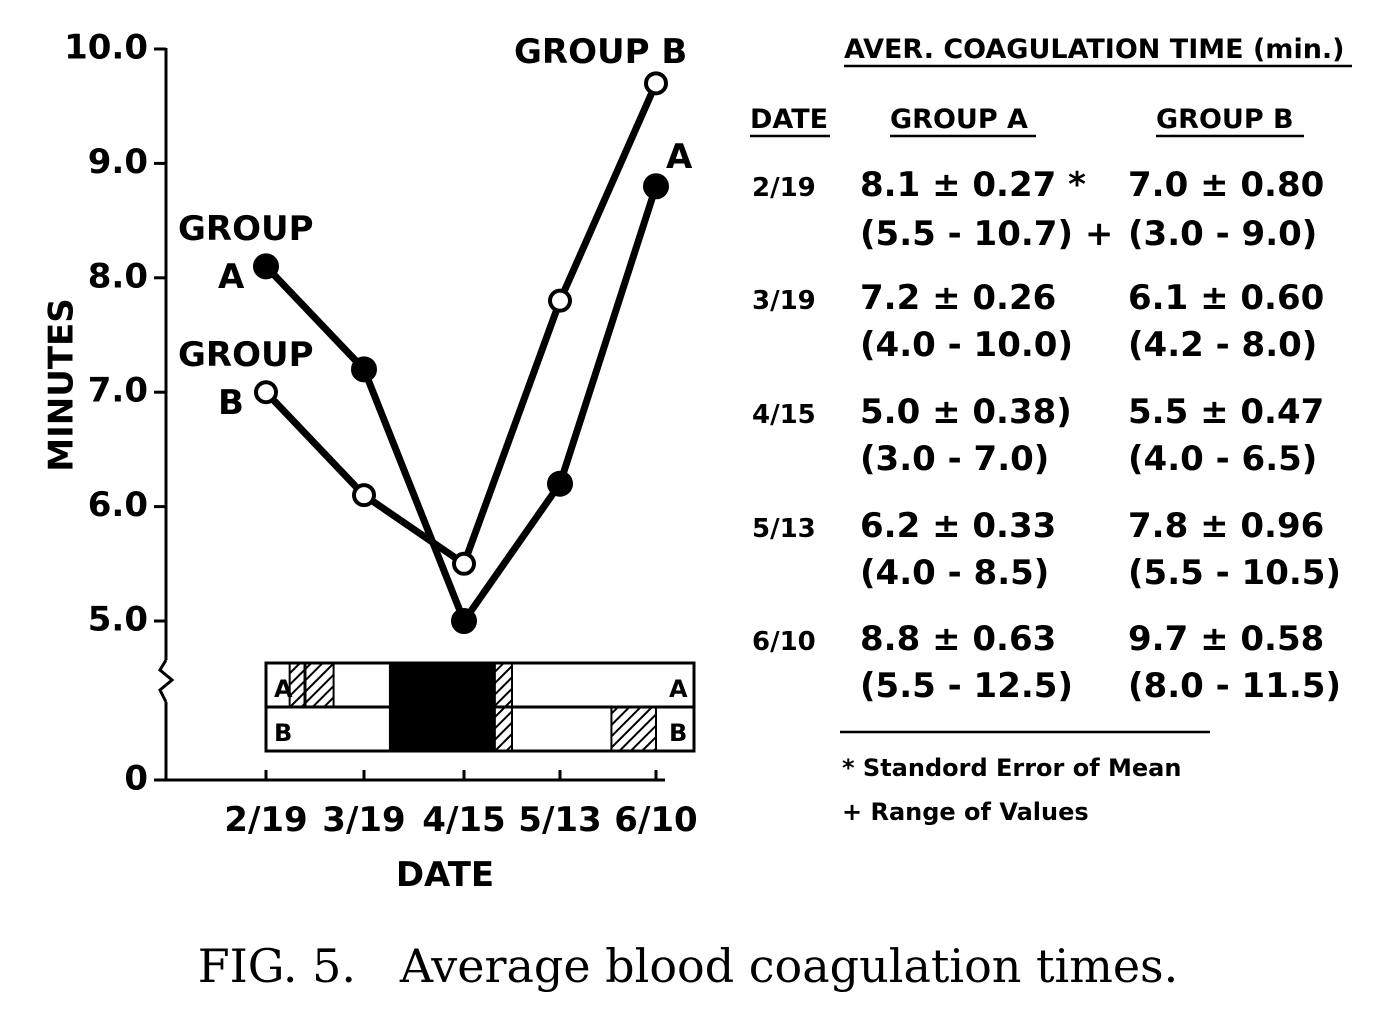 This screenshot has height=1020, width=1376. I want to click on table-cell-date: 3/19, so click(784, 301).